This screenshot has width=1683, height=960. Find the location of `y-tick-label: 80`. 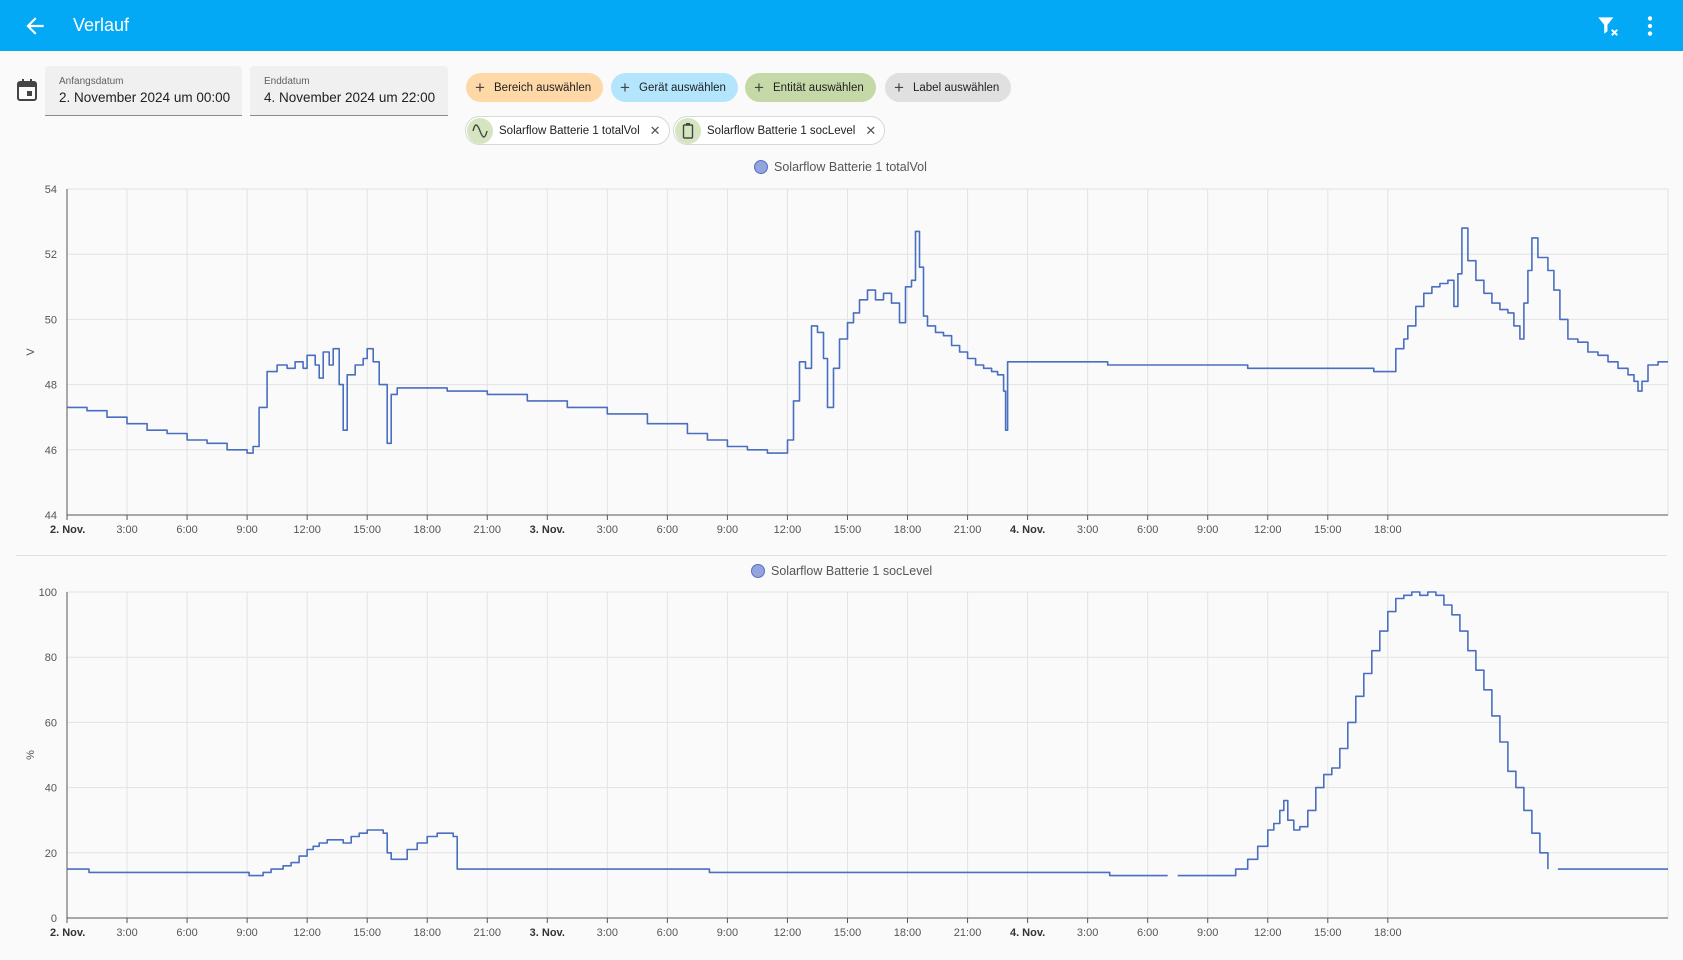

y-tick-label: 80 is located at coordinates (51, 658).